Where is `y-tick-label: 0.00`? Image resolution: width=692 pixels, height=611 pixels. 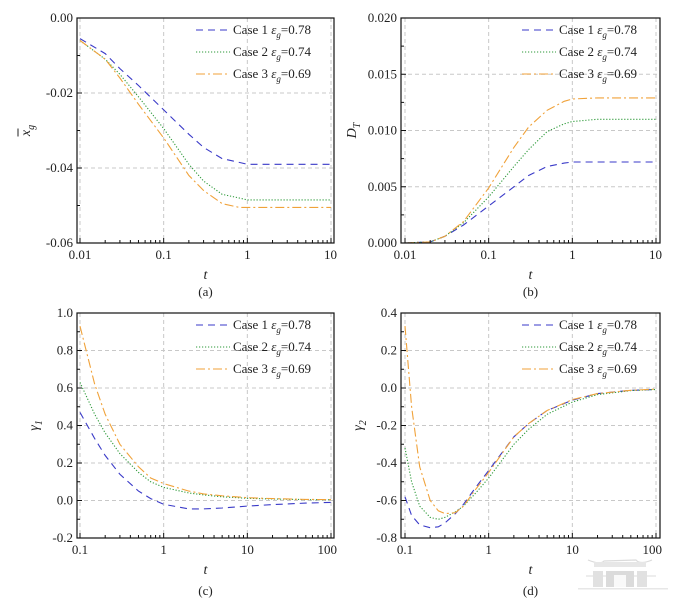
y-tick-label: 0.00 is located at coordinates (61, 17).